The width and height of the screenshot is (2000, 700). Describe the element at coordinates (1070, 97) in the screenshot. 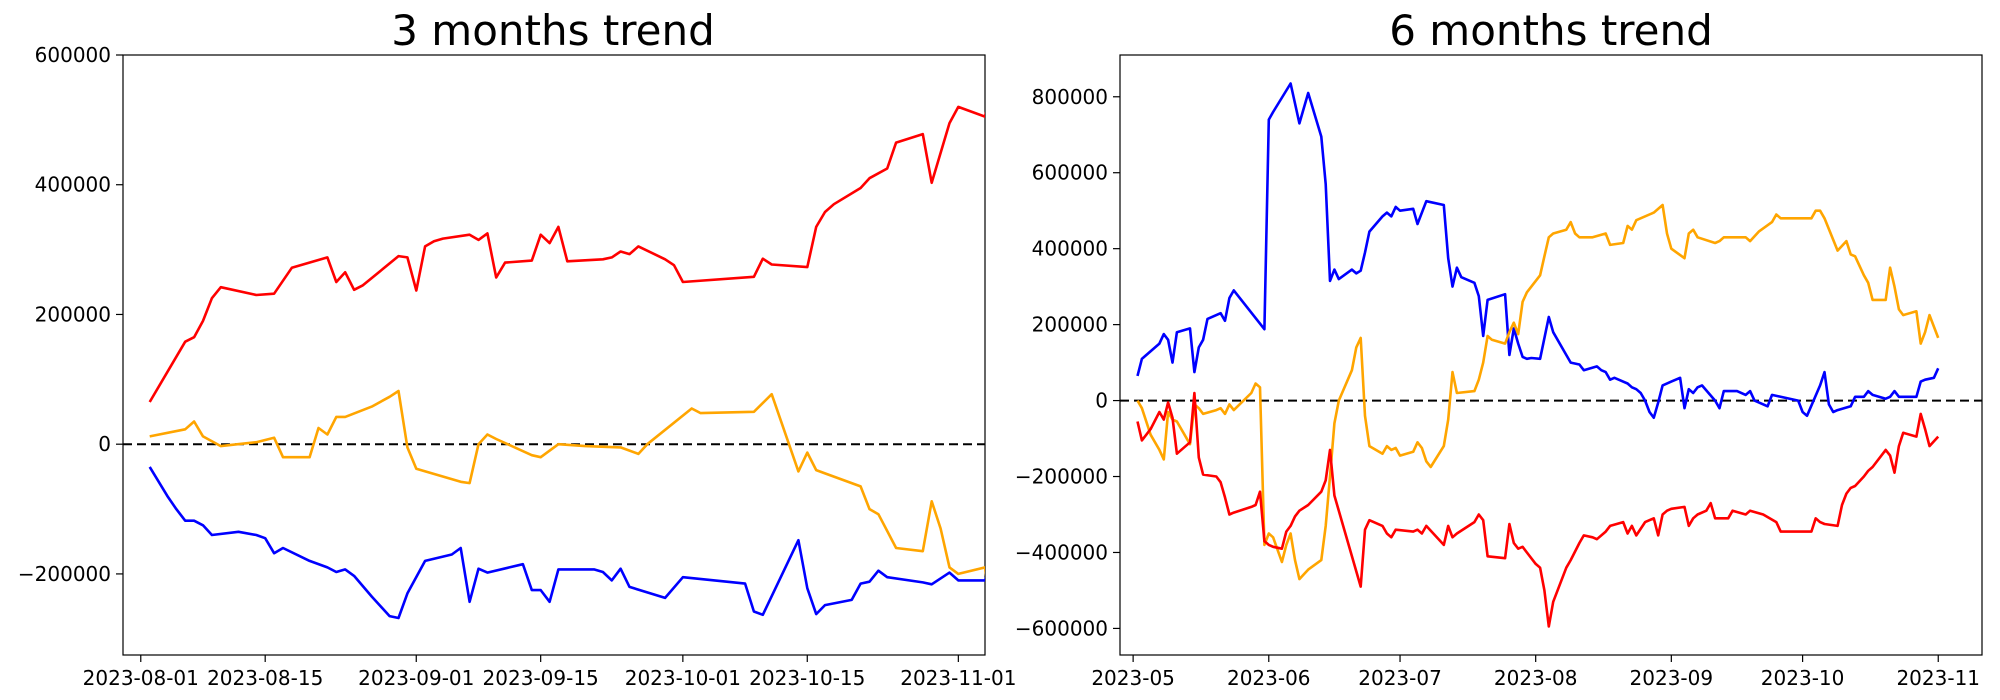

I see `y-tick-label: 800000` at that location.